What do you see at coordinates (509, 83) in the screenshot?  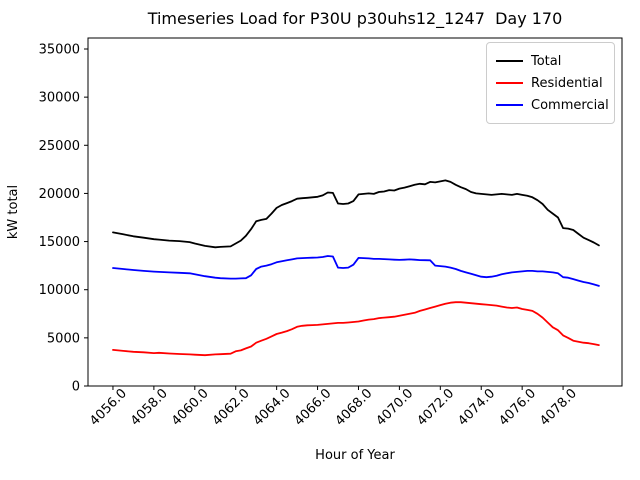 I see `residential-line-swatch` at bounding box center [509, 83].